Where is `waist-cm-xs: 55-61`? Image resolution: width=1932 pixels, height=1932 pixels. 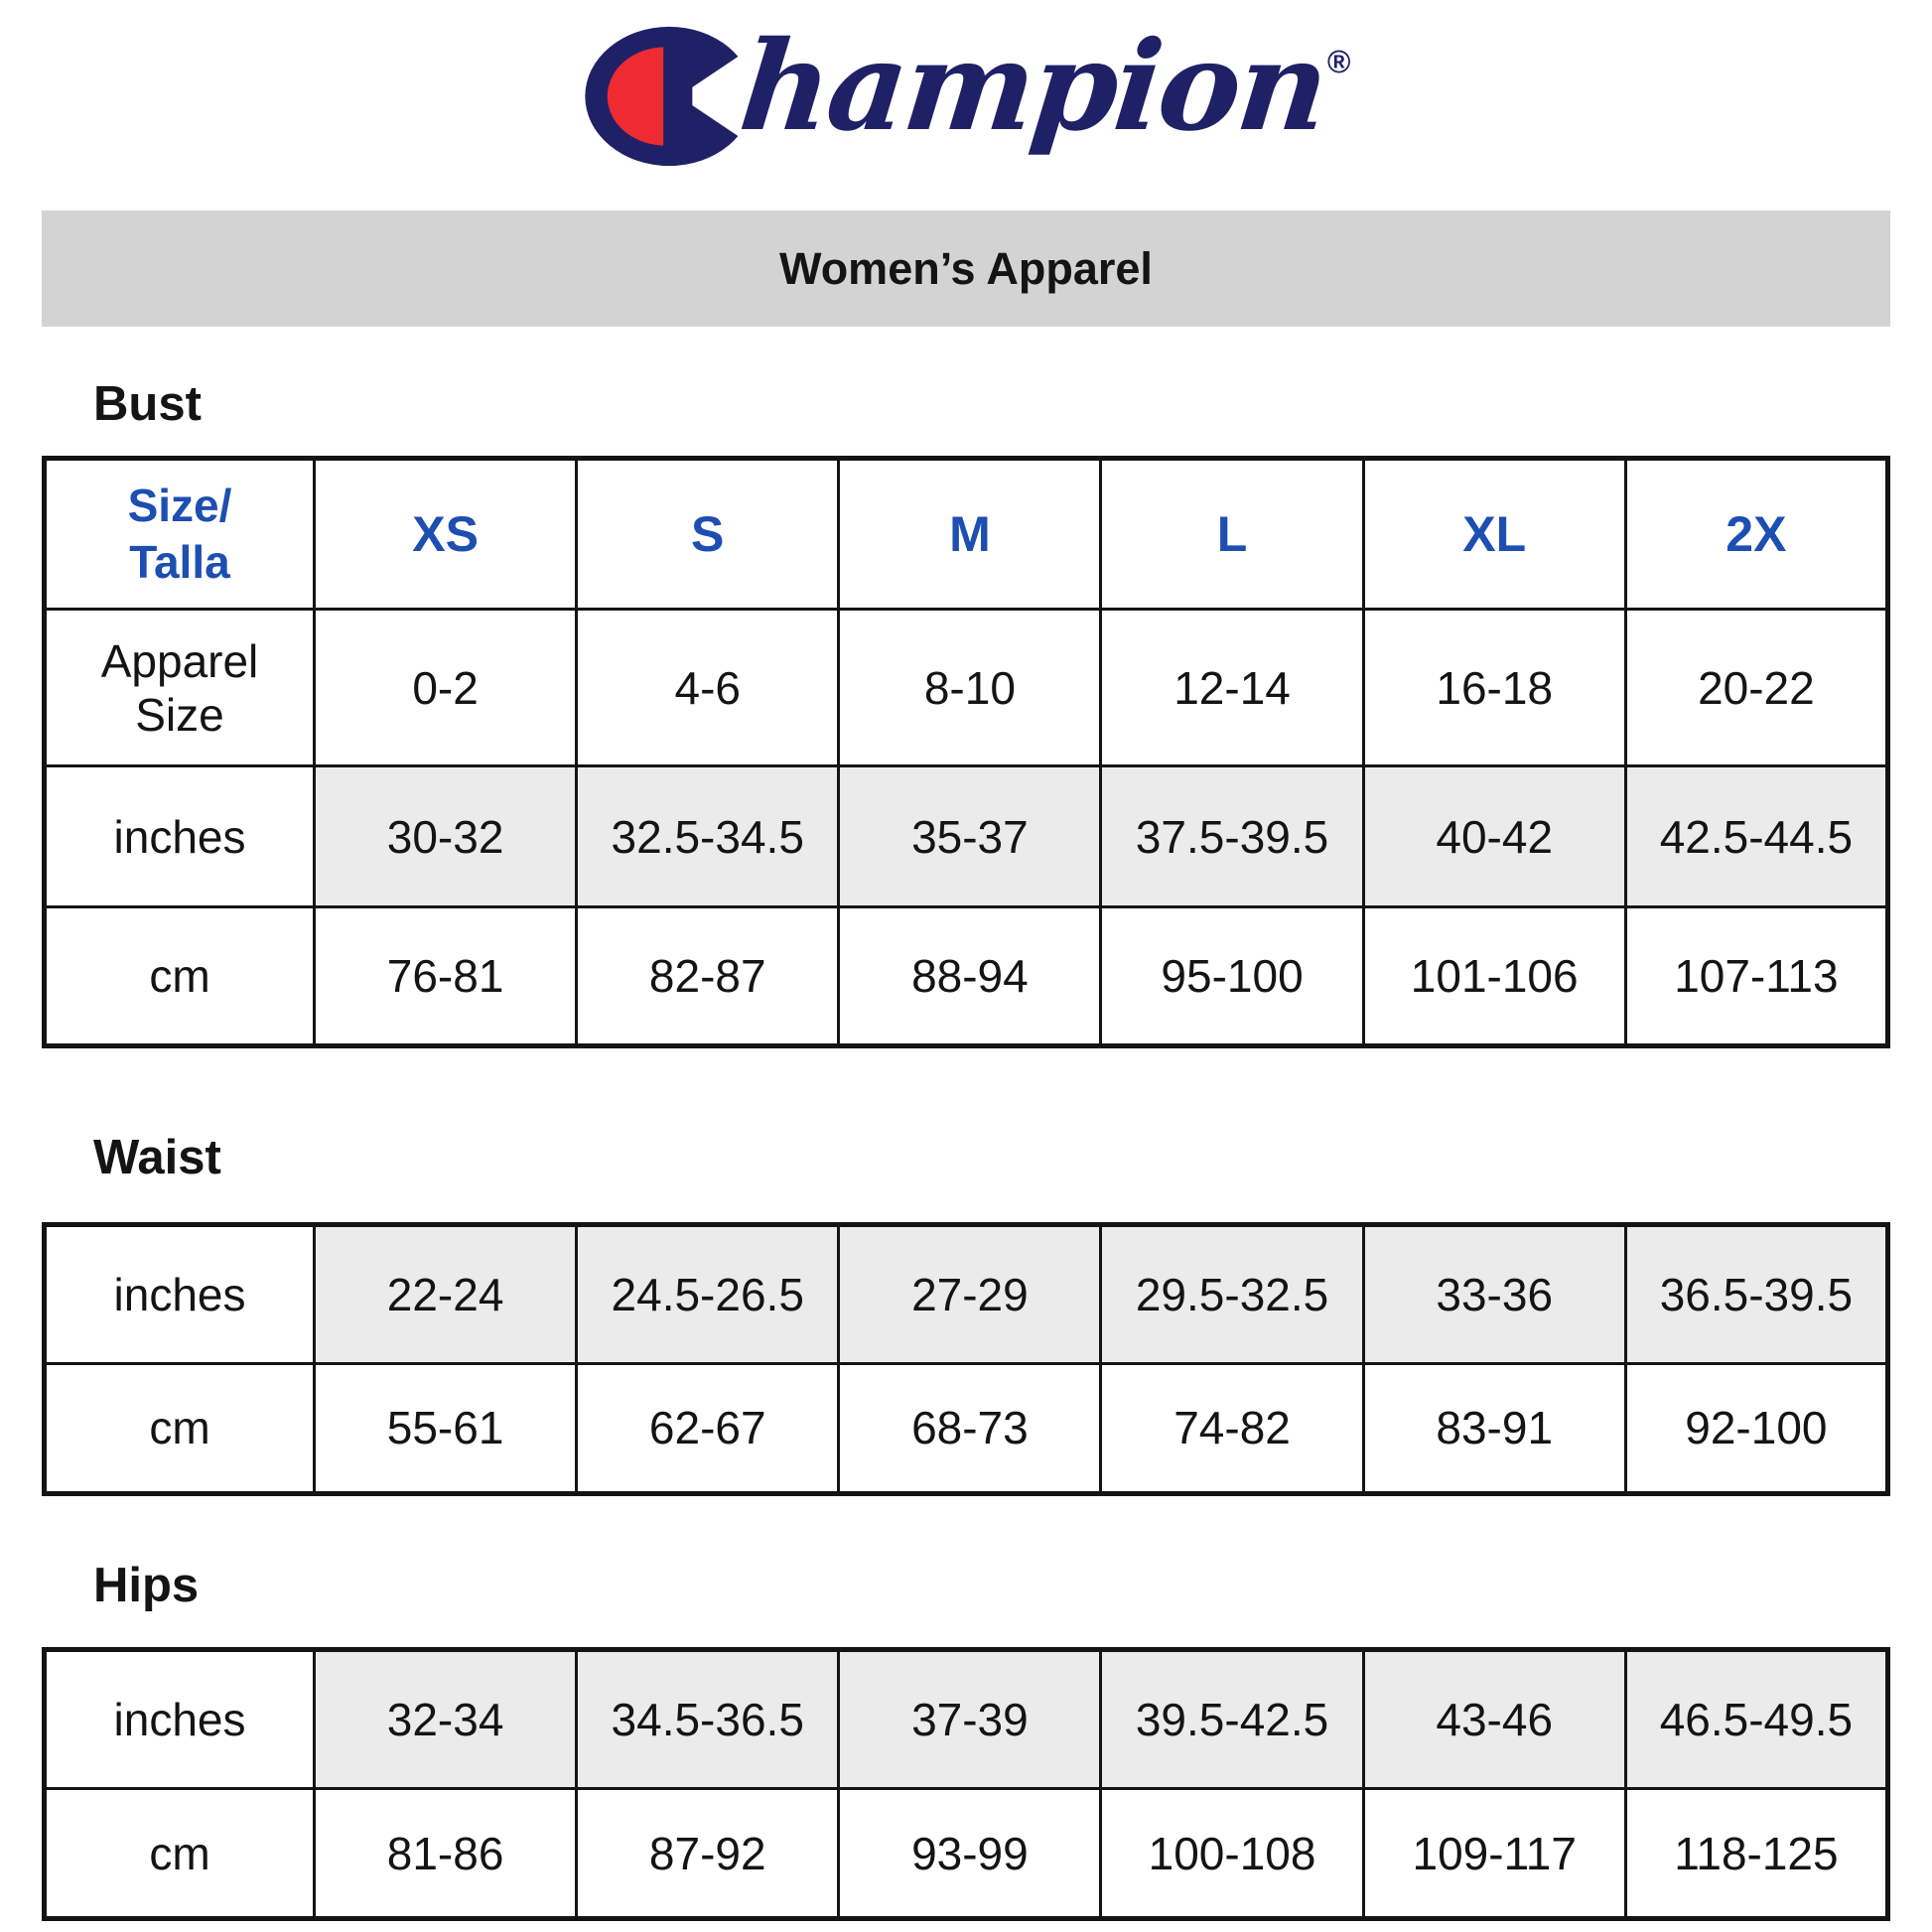
waist-cm-xs: 55-61 is located at coordinates (446, 1428).